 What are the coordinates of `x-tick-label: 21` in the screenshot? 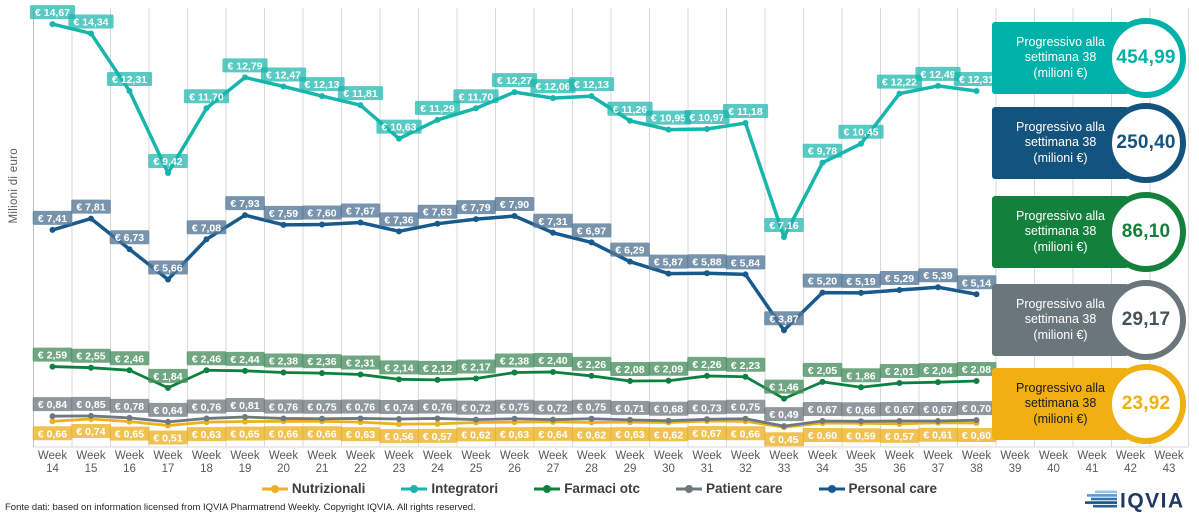 It's located at (322, 469).